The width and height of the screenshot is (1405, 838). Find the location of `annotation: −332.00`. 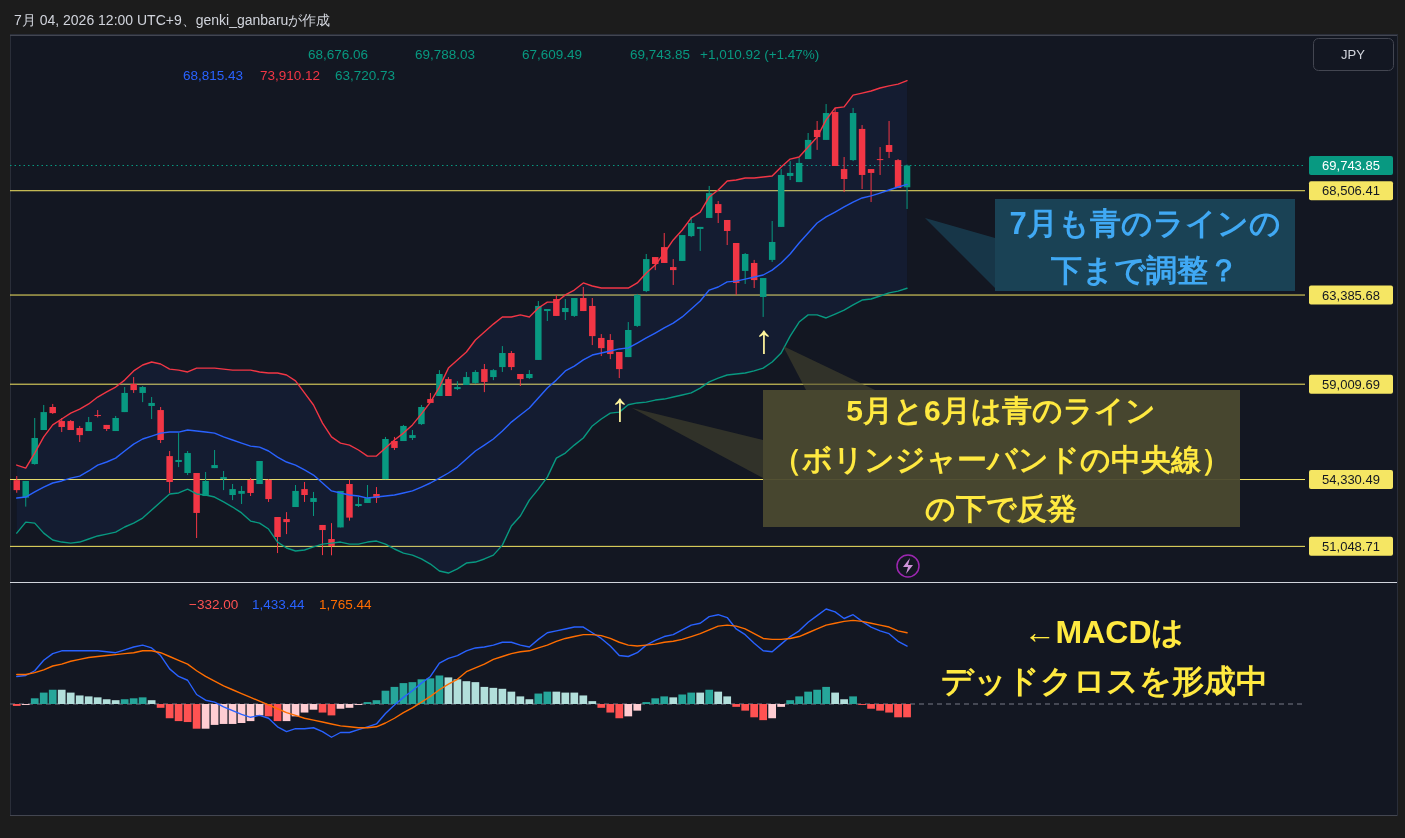

annotation: −332.00 is located at coordinates (214, 604).